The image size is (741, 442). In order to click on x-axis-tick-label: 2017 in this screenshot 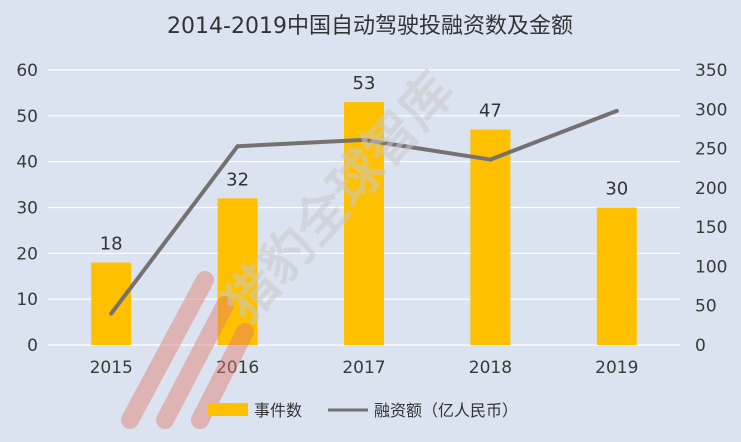, I will do `click(363, 368)`.